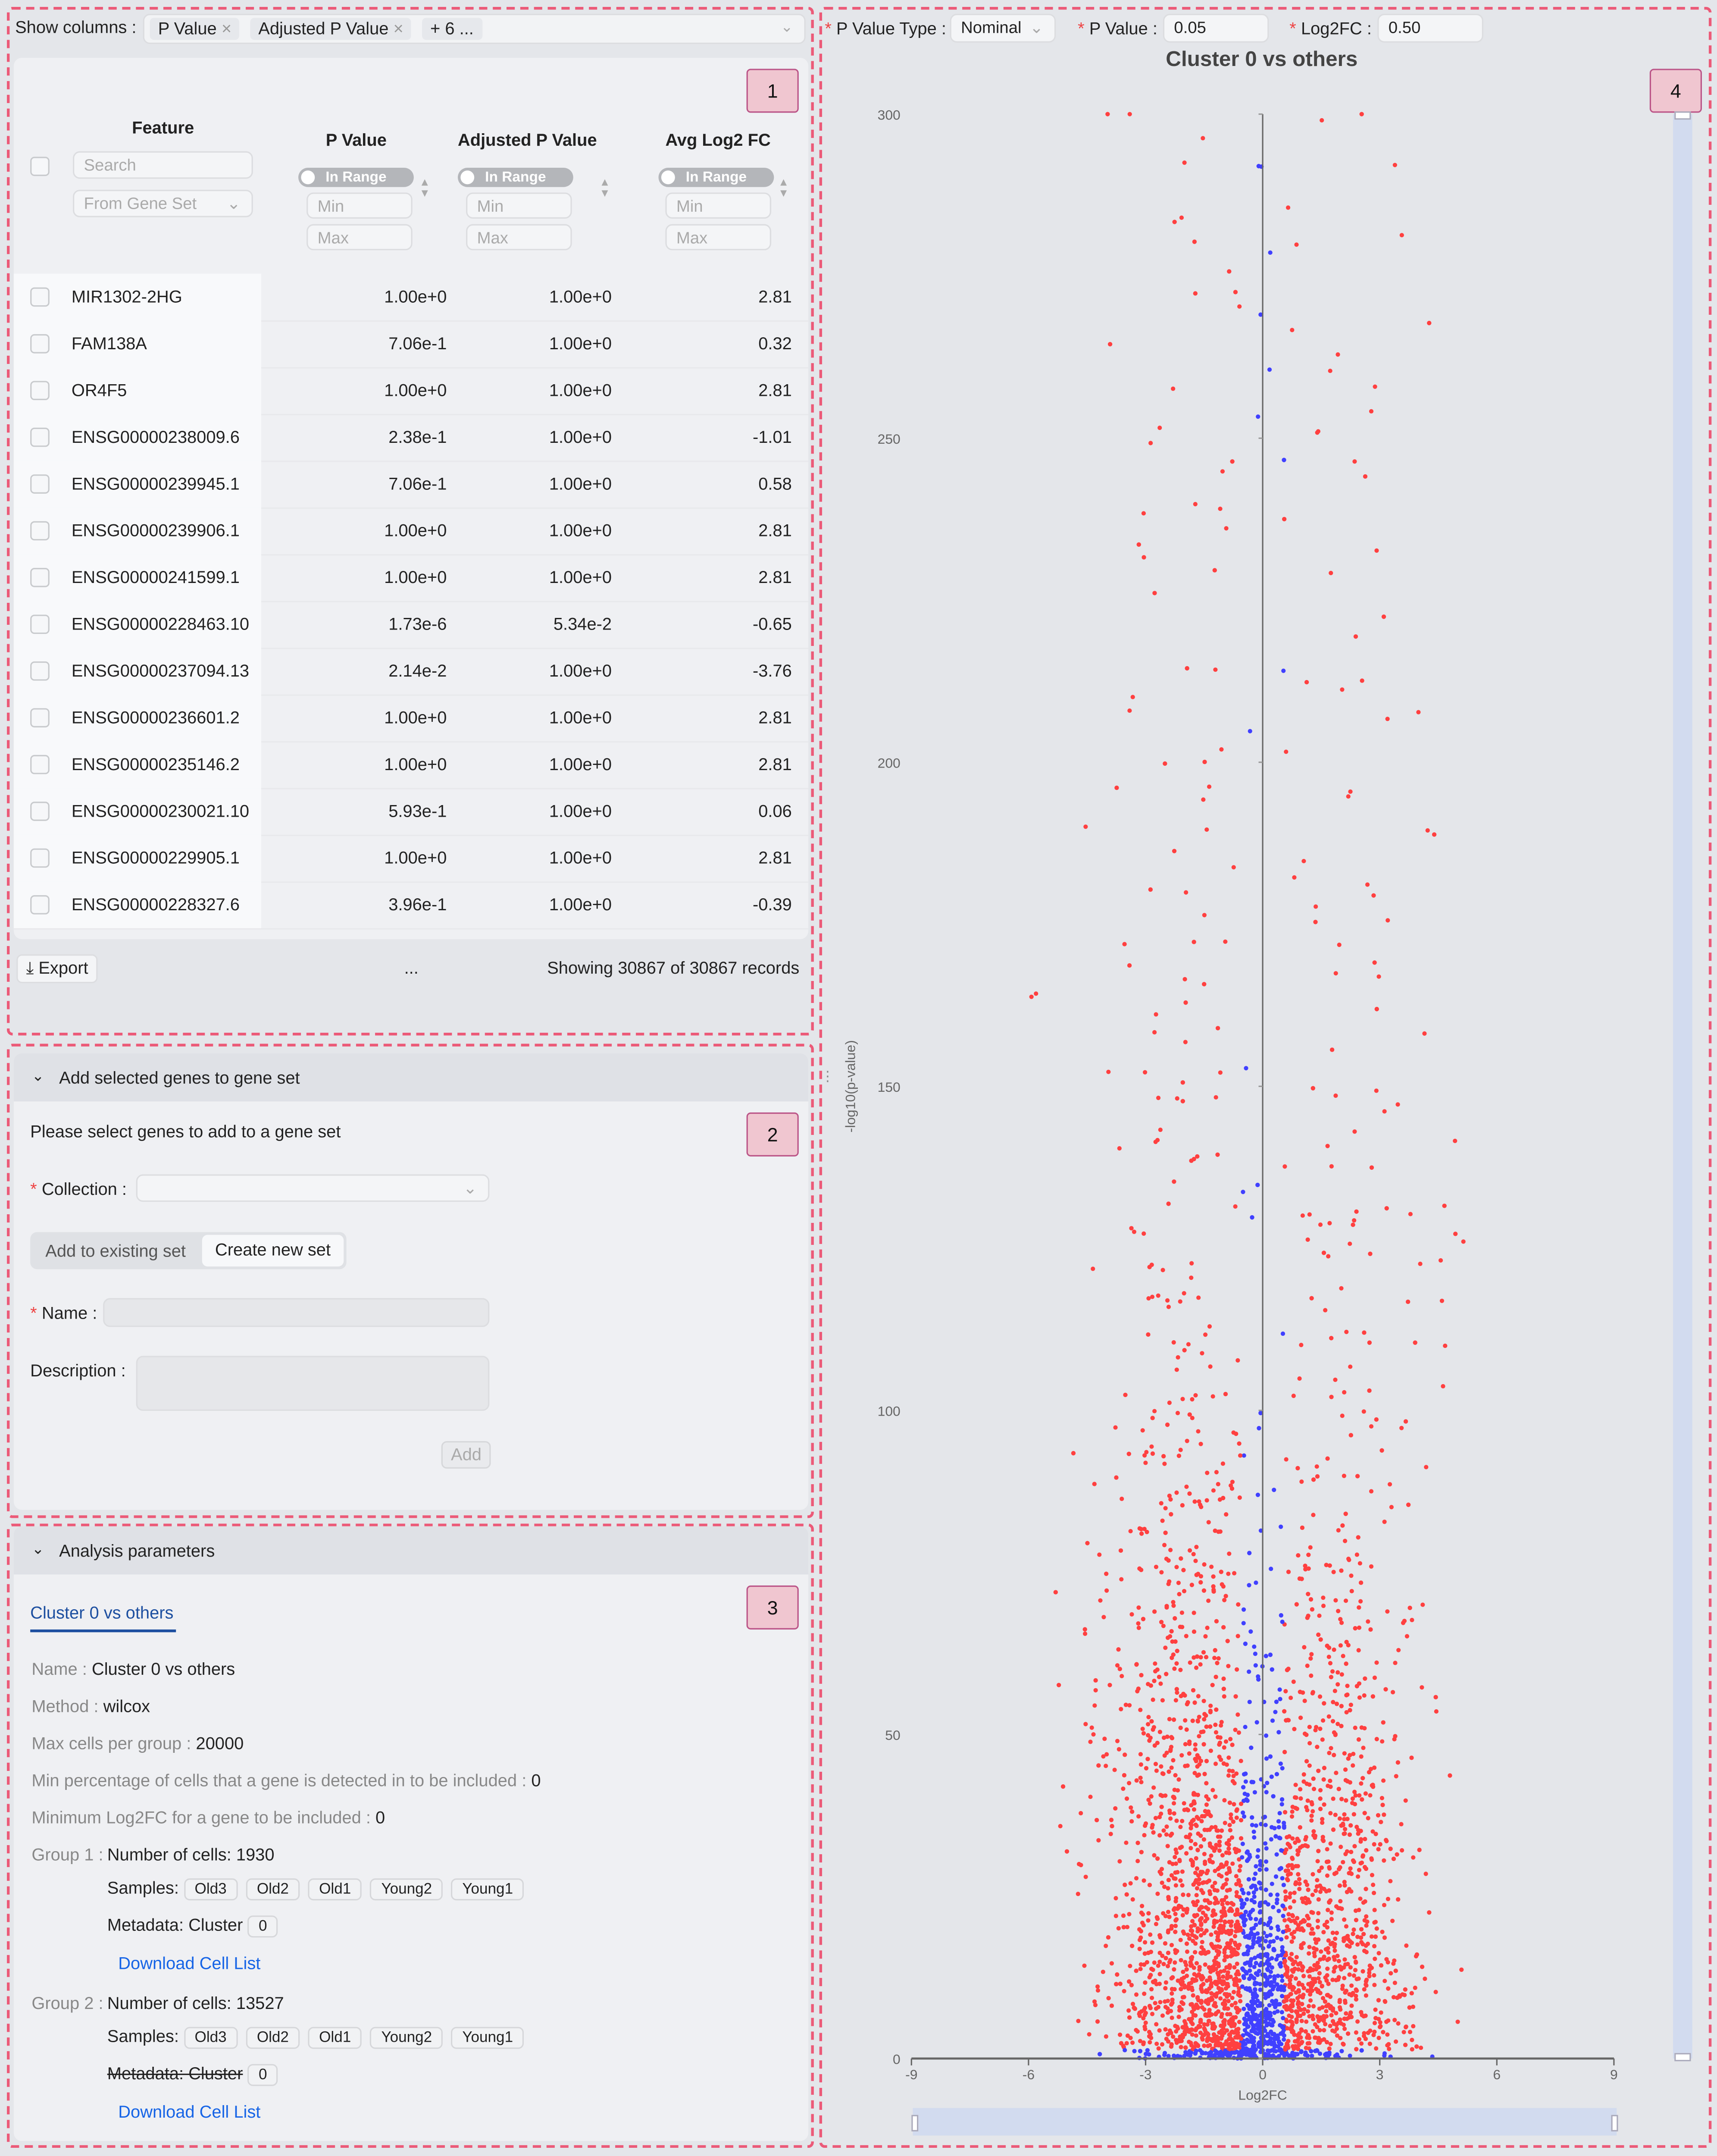 The width and height of the screenshot is (1717, 2156). What do you see at coordinates (718, 238) in the screenshot?
I see `log2fc-max-input: Max` at bounding box center [718, 238].